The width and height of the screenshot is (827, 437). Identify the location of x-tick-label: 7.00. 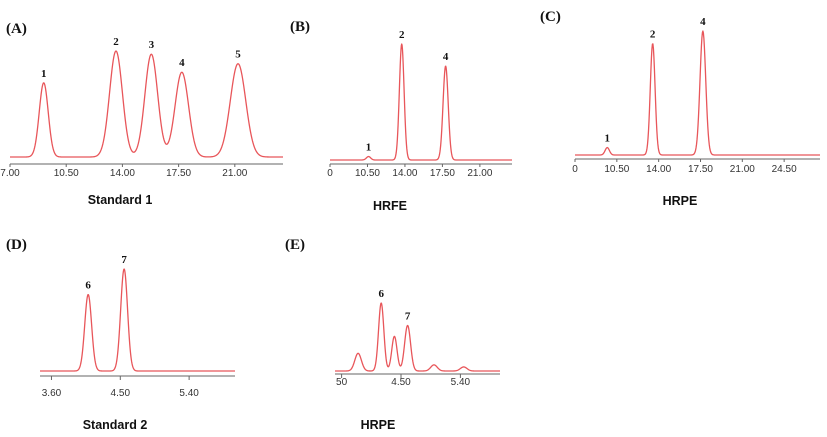
(10, 173).